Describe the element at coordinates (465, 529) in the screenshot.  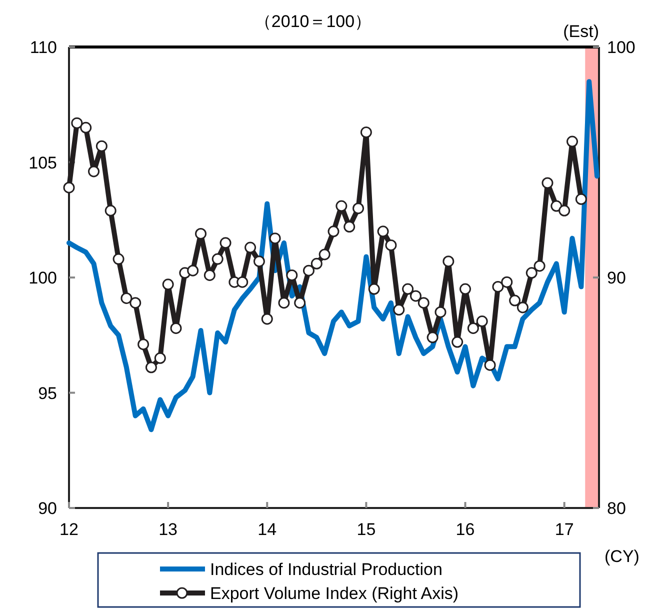
I see `x-tick-label: 16` at that location.